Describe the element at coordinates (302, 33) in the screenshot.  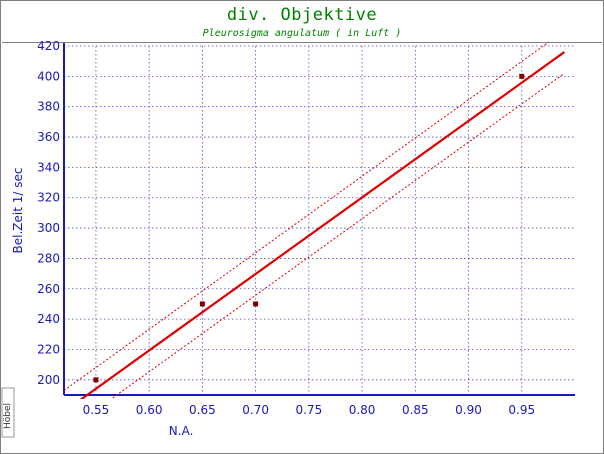
I see `chart-subtitle: Pleurosigma angulatum ( in Luft )` at that location.